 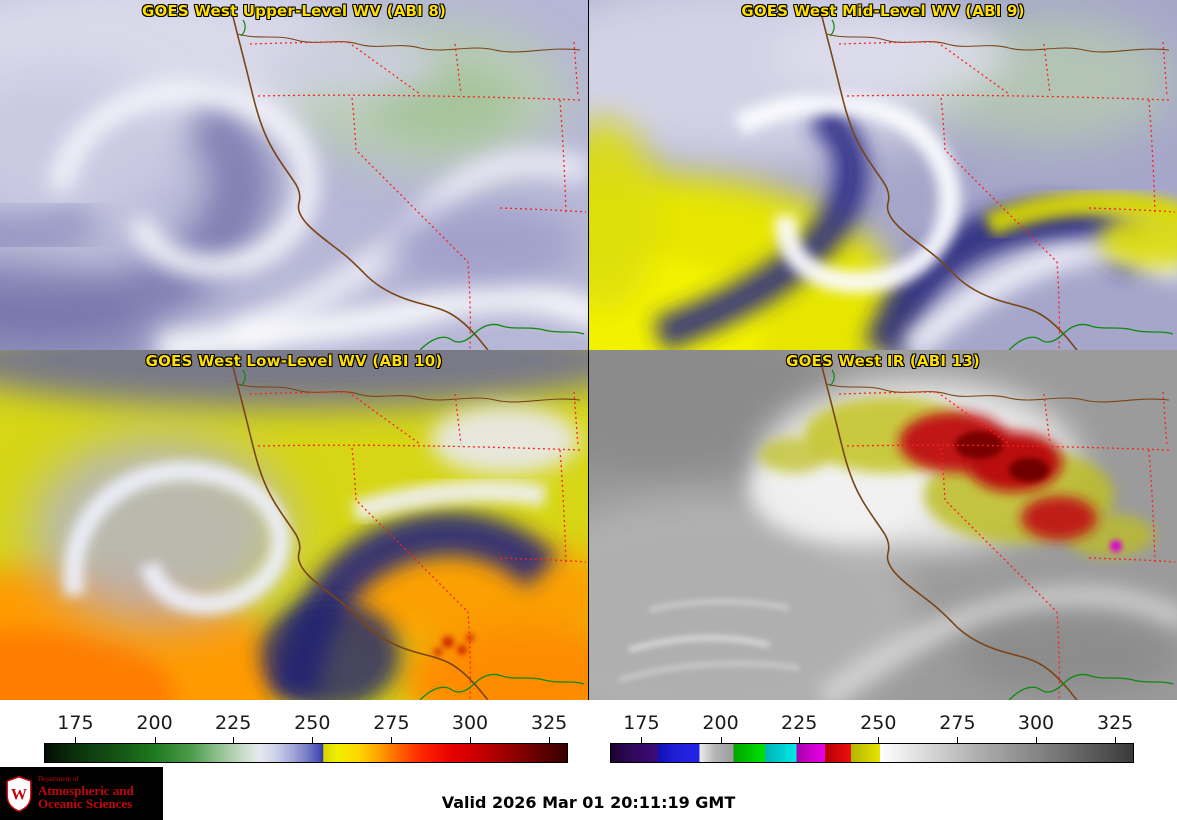 I want to click on logo-name-line2: Oceanic Sciences, so click(x=85, y=804).